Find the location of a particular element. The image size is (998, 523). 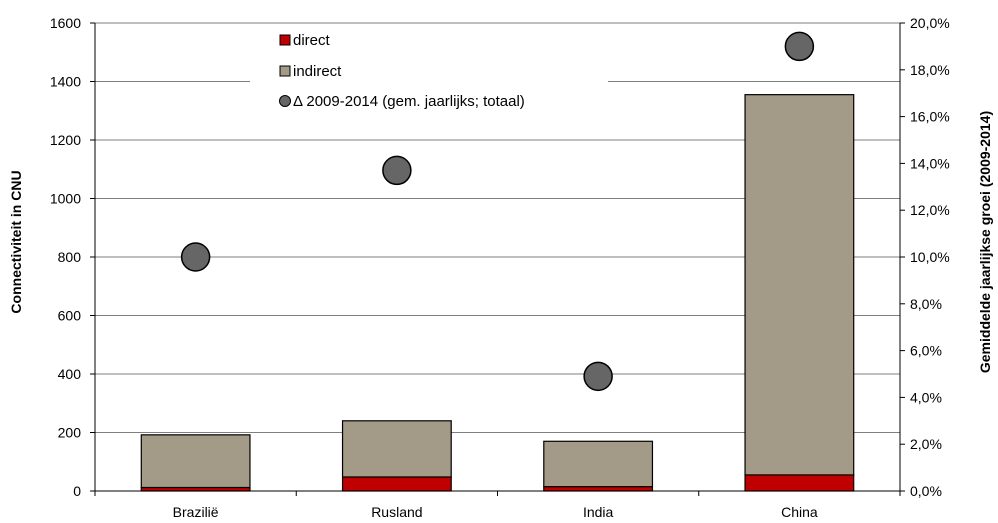

right-tick-label: 10,0% is located at coordinates (930, 257).